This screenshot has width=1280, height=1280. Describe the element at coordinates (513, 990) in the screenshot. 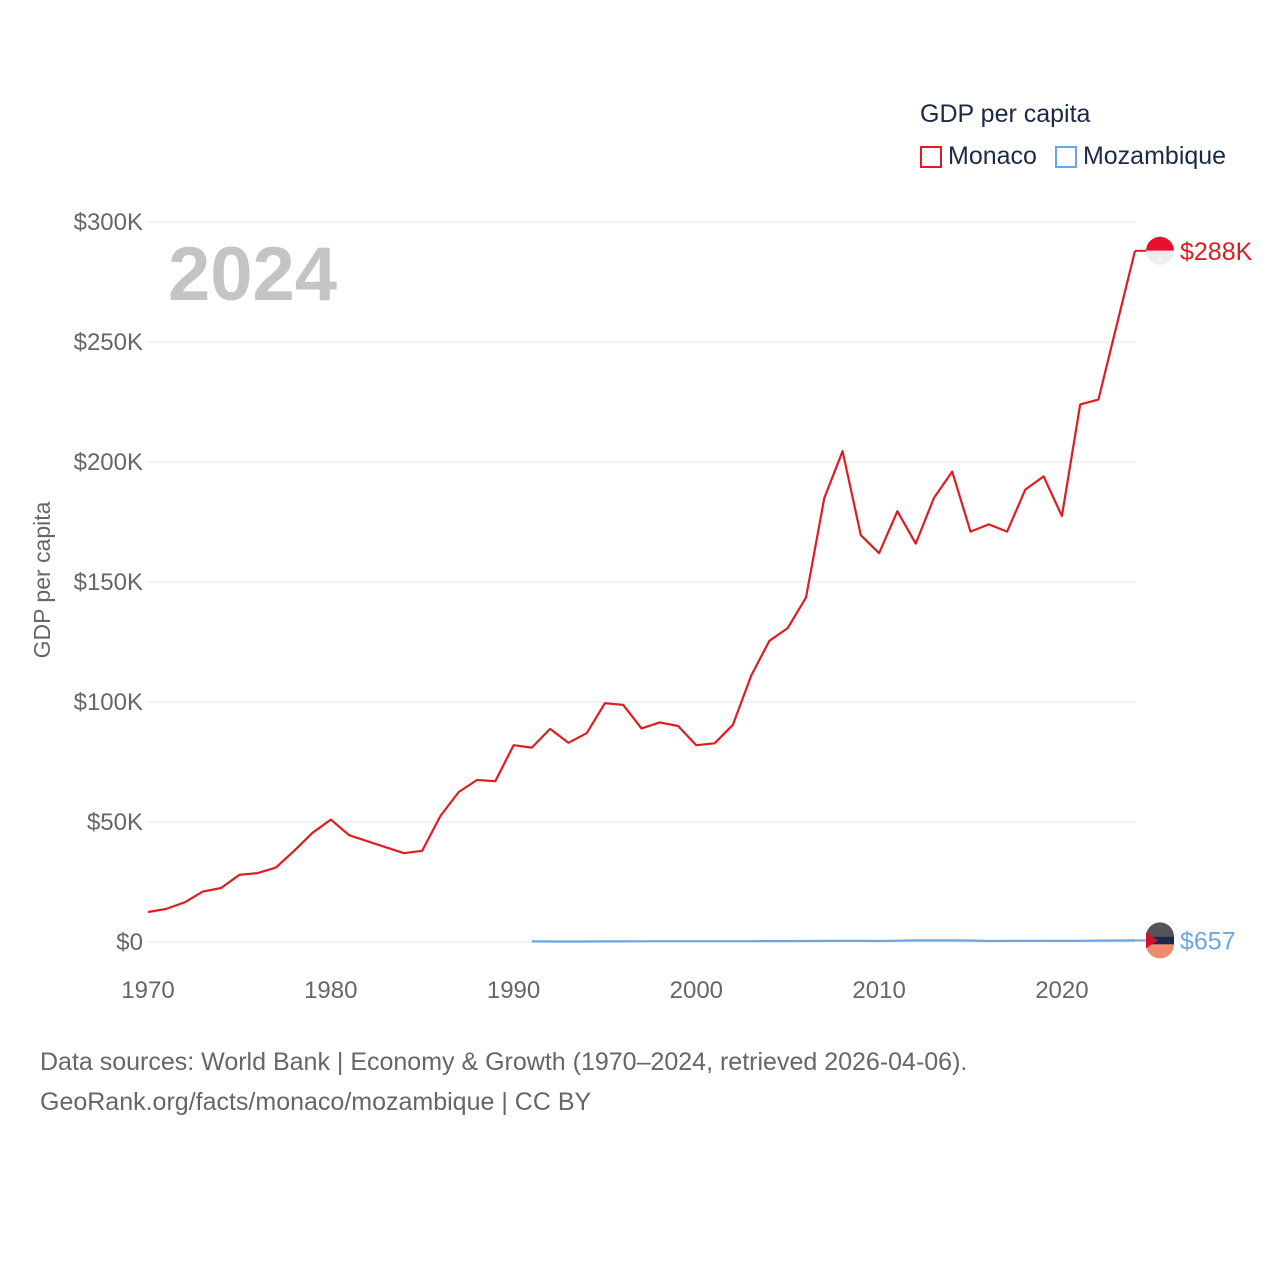

I see `x-tick-label: 1990` at that location.